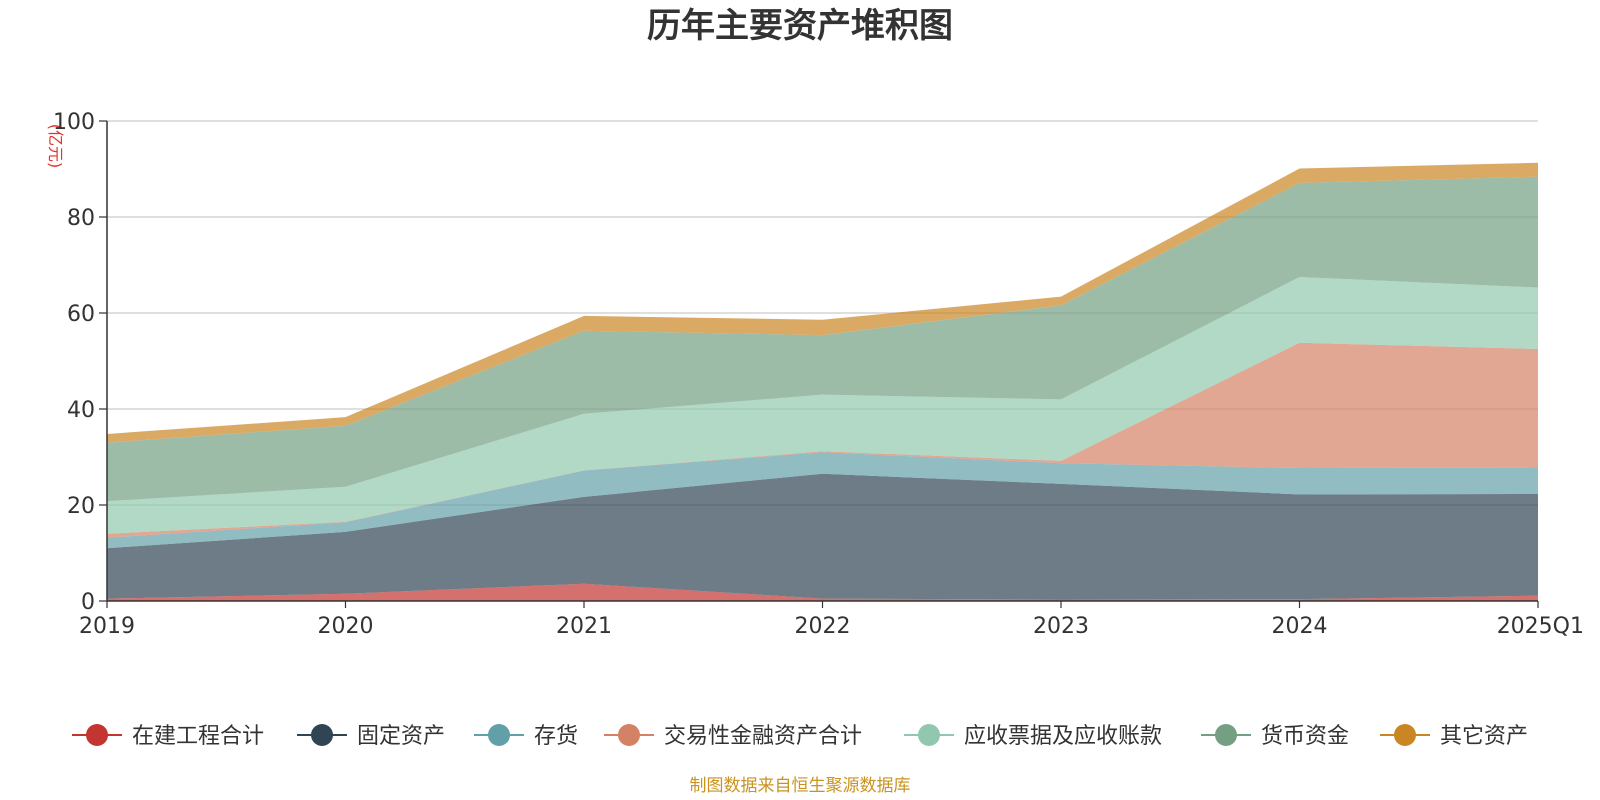 The image size is (1600, 800). What do you see at coordinates (584, 626) in the screenshot?
I see `x-tick-label: 2021` at bounding box center [584, 626].